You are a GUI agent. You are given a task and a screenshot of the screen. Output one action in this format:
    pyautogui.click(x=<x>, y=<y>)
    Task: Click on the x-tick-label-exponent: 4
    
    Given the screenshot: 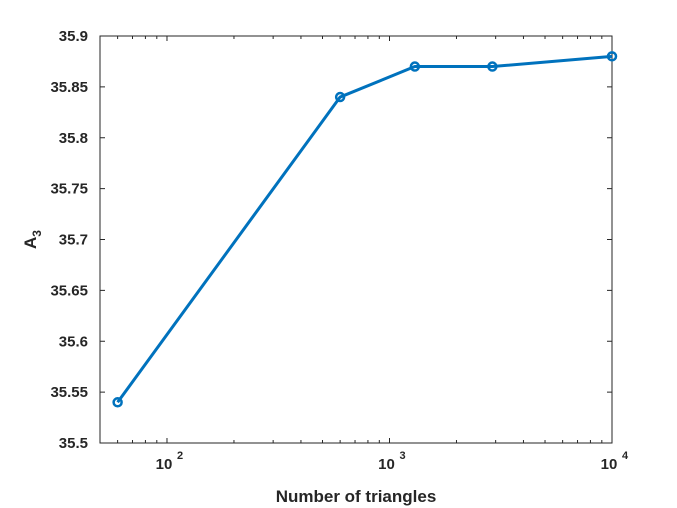 What is the action you would take?
    pyautogui.click(x=625, y=456)
    